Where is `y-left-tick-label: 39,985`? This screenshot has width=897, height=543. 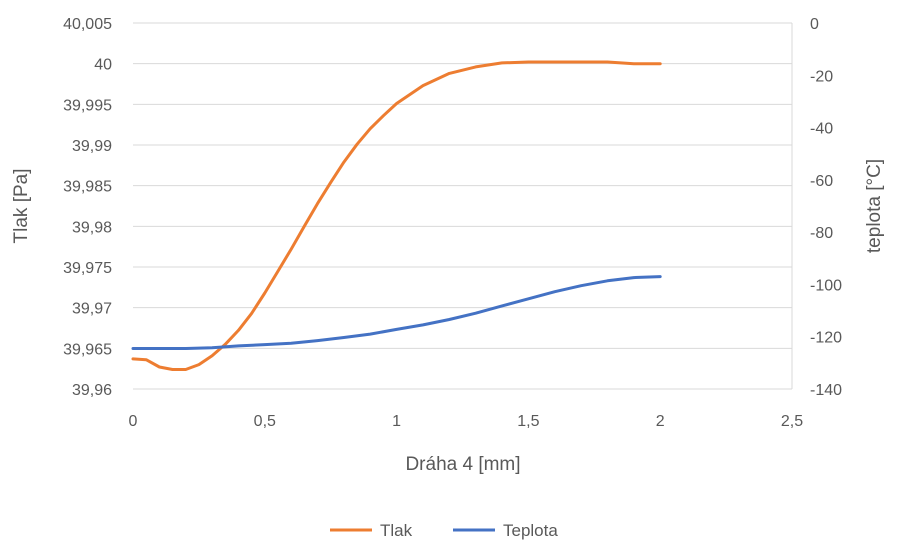
y-left-tick-label: 39,985 is located at coordinates (87, 187).